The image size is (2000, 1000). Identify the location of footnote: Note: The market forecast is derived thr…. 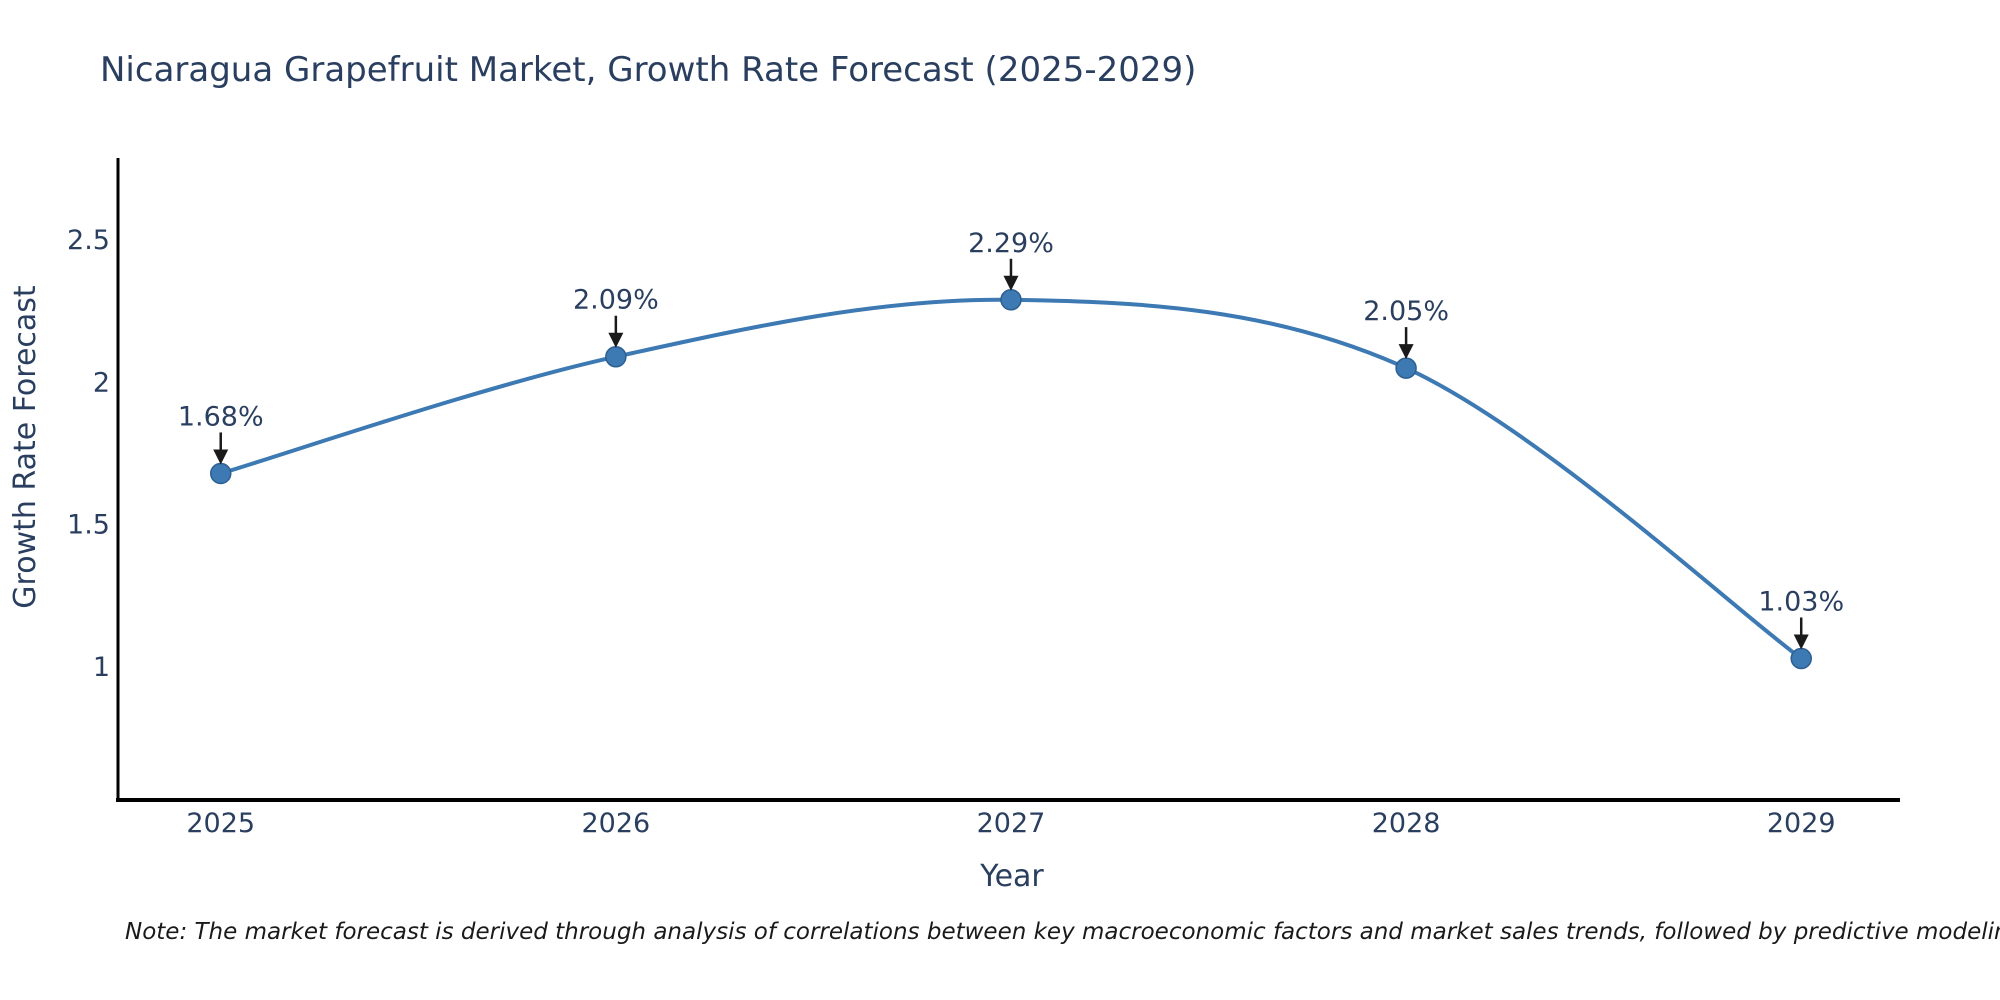
(1062, 932).